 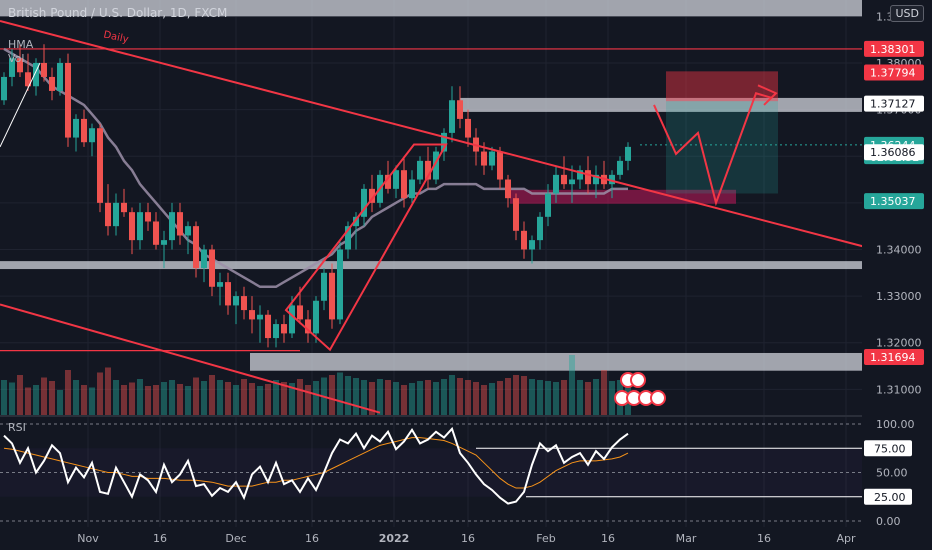 What do you see at coordinates (21, 44) in the screenshot?
I see `indicator-label-hma: HMA` at bounding box center [21, 44].